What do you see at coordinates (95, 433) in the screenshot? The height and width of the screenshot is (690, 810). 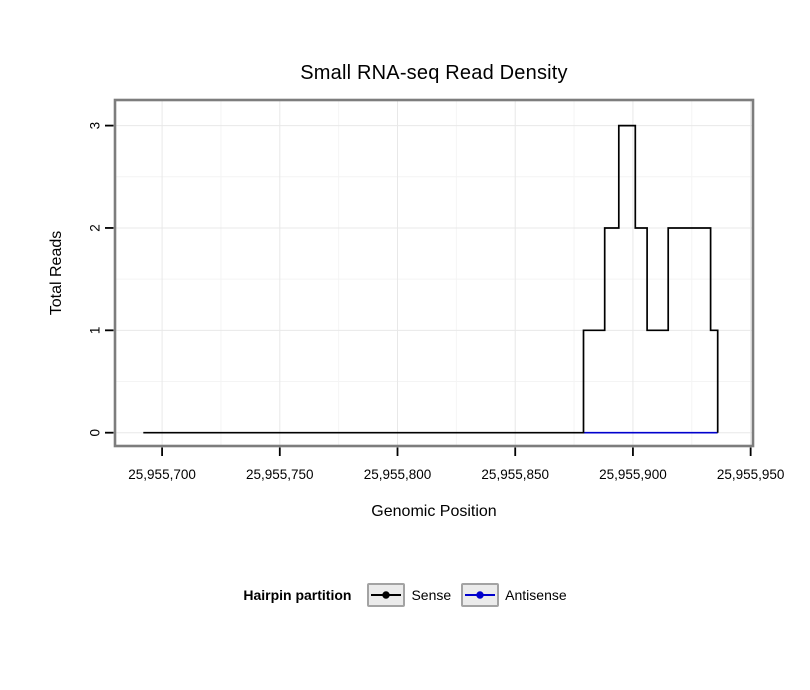 I see `y-tick-label: 0` at bounding box center [95, 433].